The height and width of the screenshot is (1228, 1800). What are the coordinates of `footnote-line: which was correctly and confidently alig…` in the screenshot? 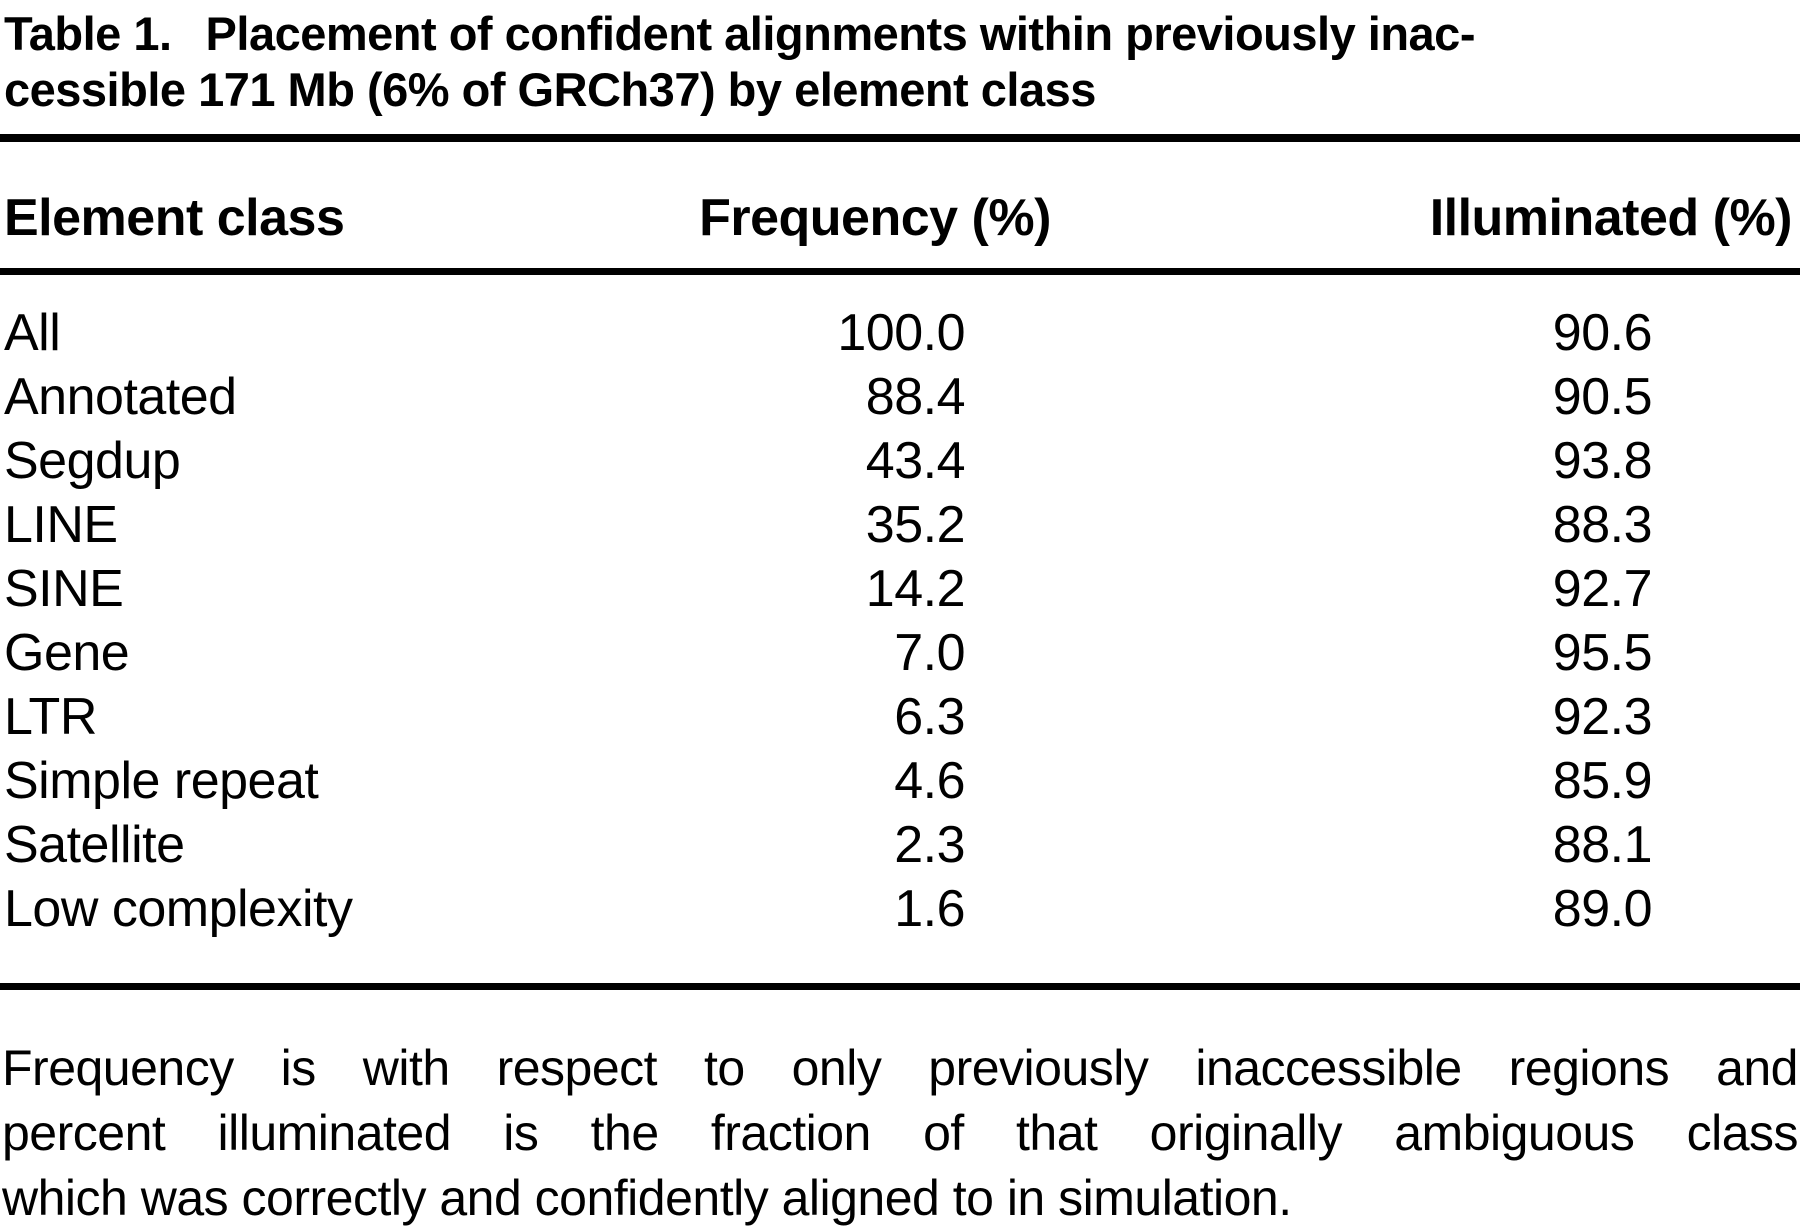 It's located at (647, 1198).